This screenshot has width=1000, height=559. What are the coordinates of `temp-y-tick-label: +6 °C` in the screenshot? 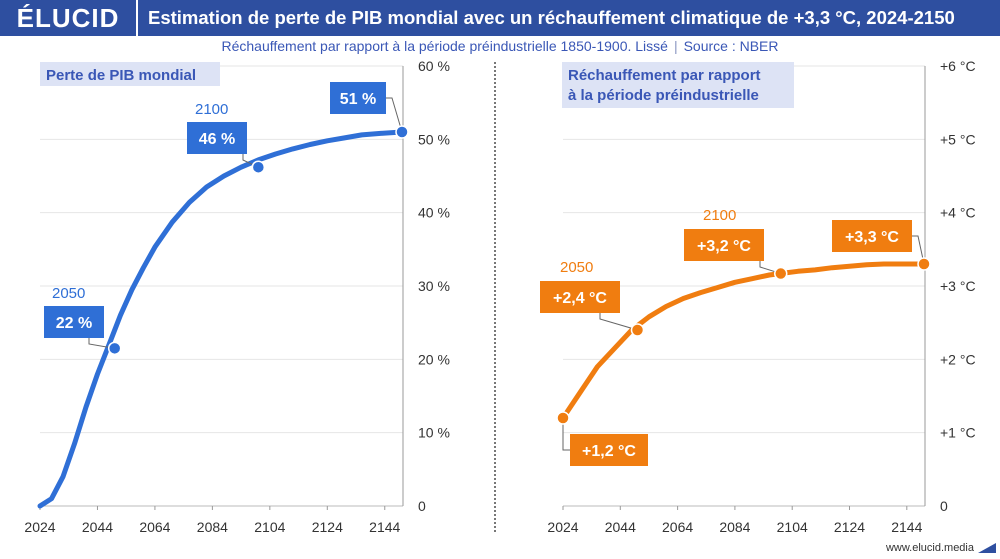 It's located at (958, 66).